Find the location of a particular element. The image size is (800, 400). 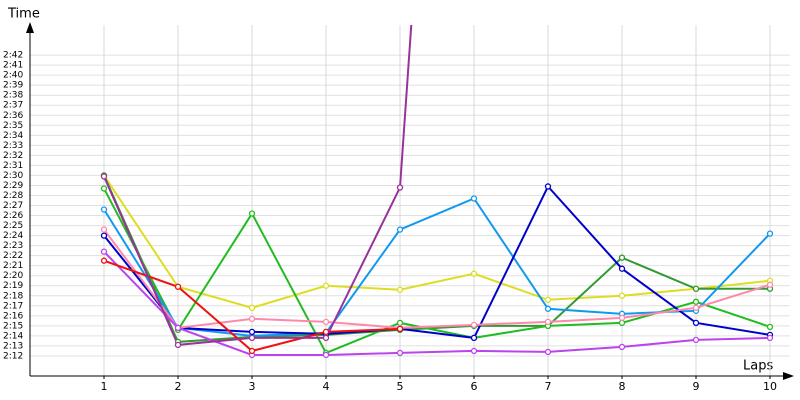

x-tick-label: 6 is located at coordinates (474, 386).